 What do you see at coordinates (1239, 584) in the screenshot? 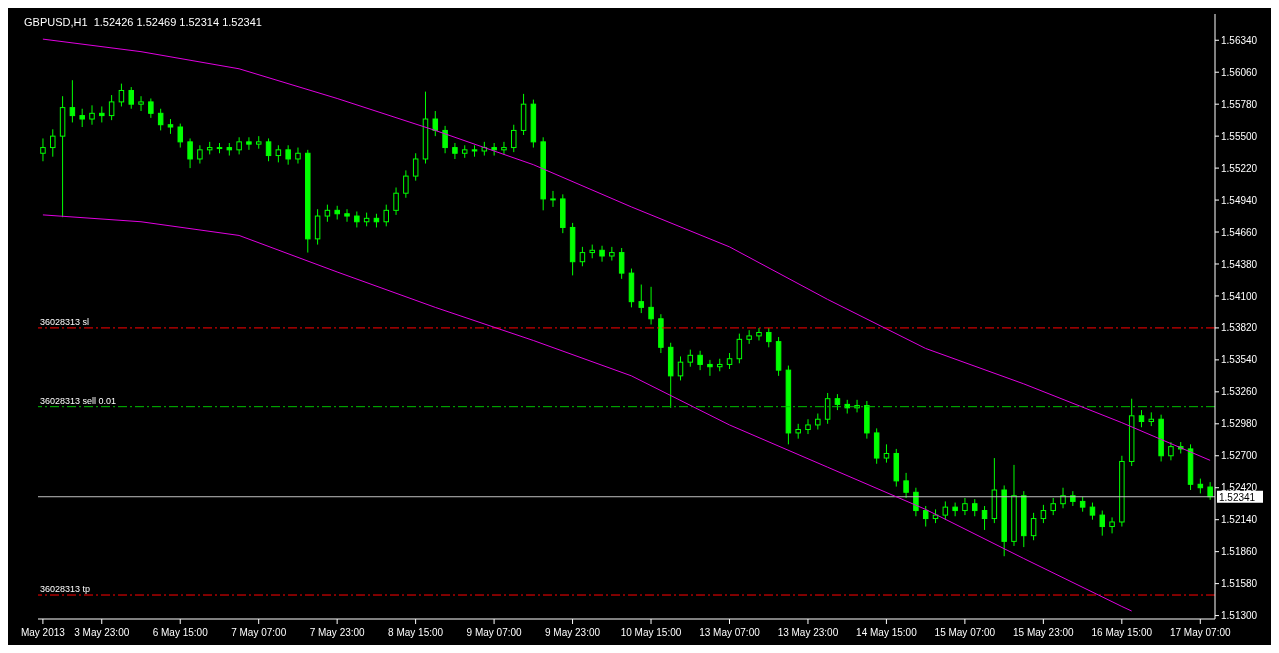
I see `y-tick-label: 1.51580` at bounding box center [1239, 584].